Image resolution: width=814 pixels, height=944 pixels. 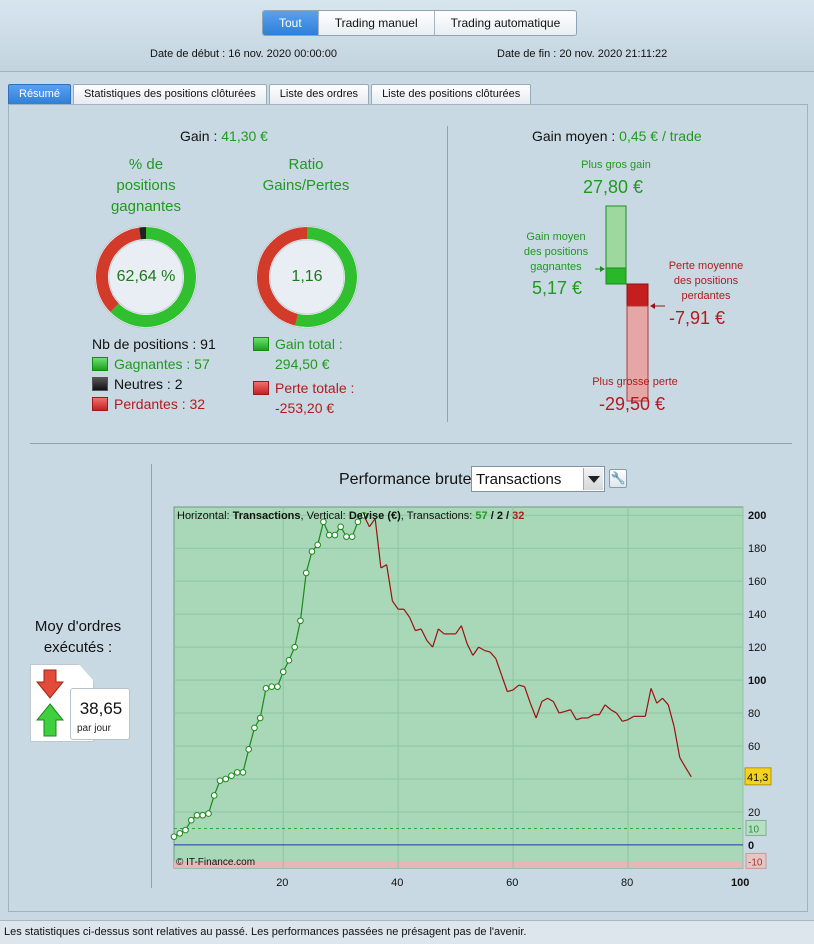 I want to click on gain-moyen-label: Gain moyen :, so click(x=574, y=136).